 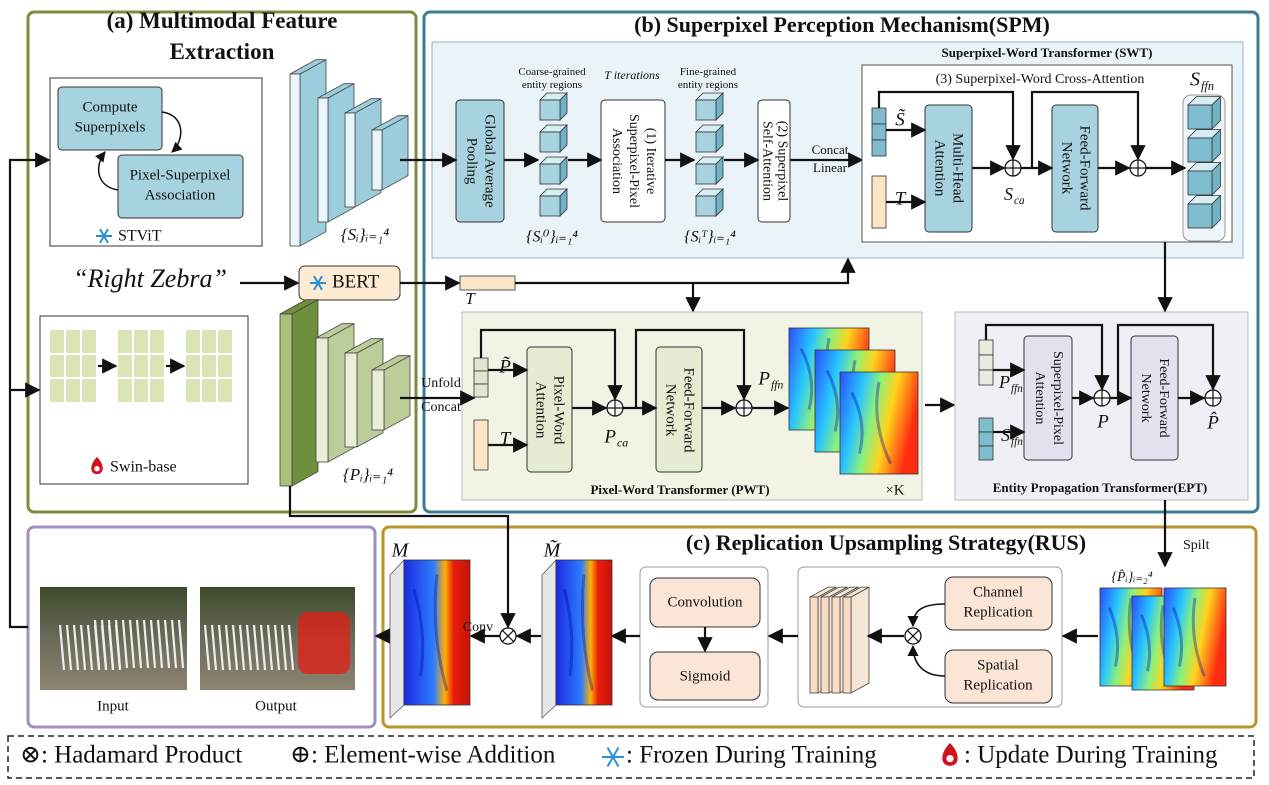 I want to click on label: Global Average, so click(x=490, y=161).